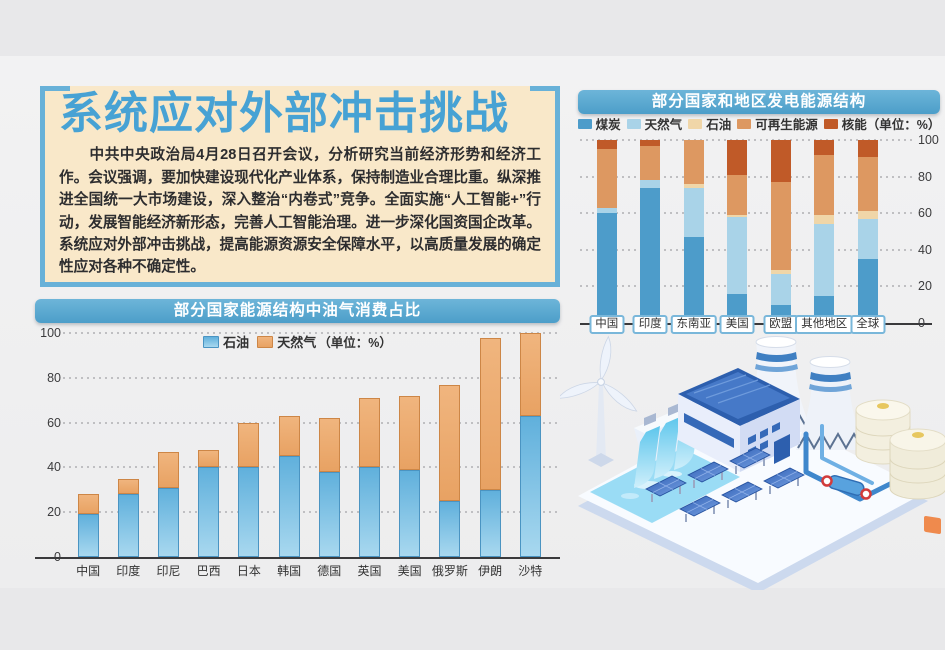 Image resolution: width=945 pixels, height=650 pixels. Describe the element at coordinates (759, 102) in the screenshot. I see `right-chart-title: 部分国家和地区发电能源结构` at that location.